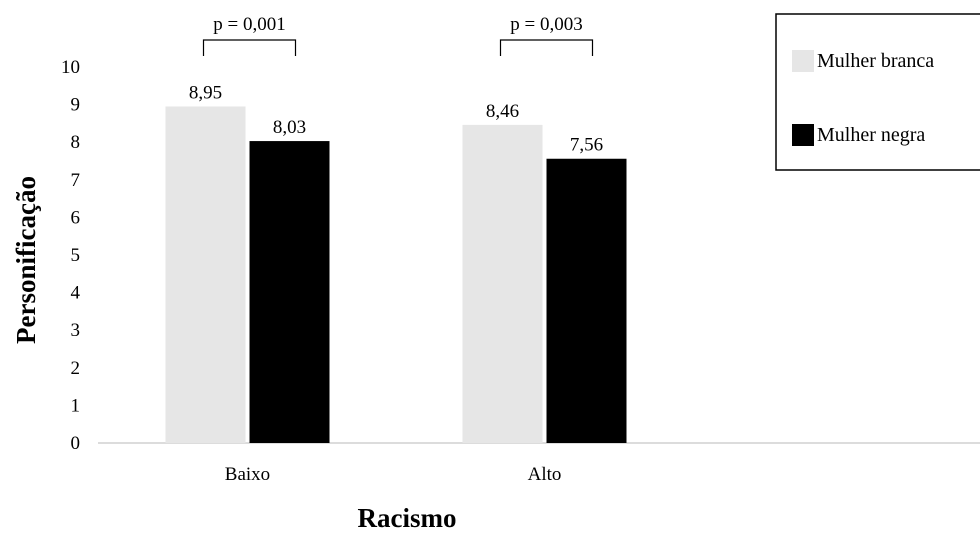 Image resolution: width=980 pixels, height=538 pixels. Describe the element at coordinates (502, 111) in the screenshot. I see `data-label: 8,46` at that location.